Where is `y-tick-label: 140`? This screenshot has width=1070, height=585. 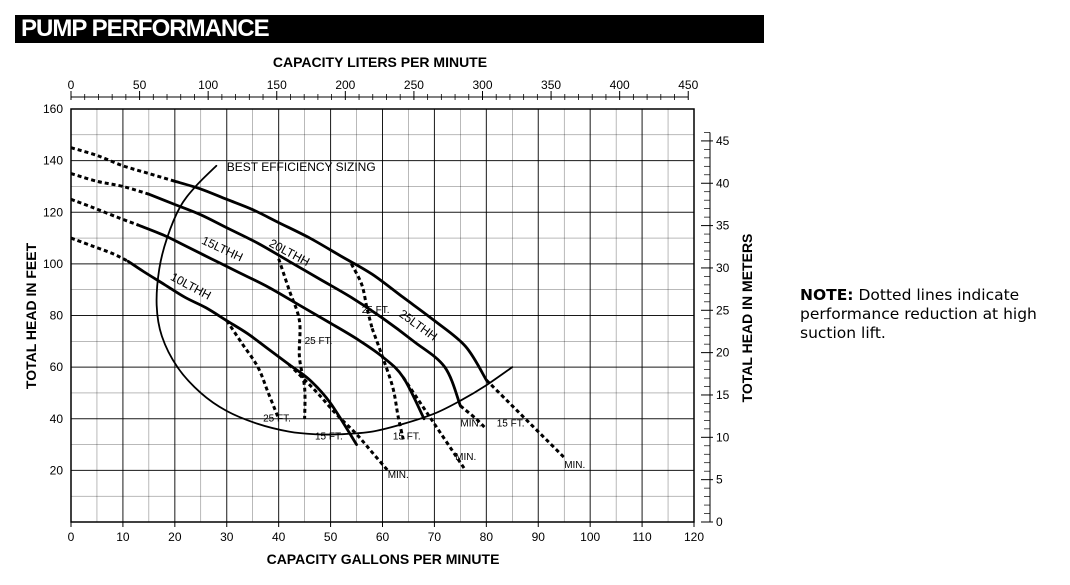 y-tick-label: 140 is located at coordinates (53, 161).